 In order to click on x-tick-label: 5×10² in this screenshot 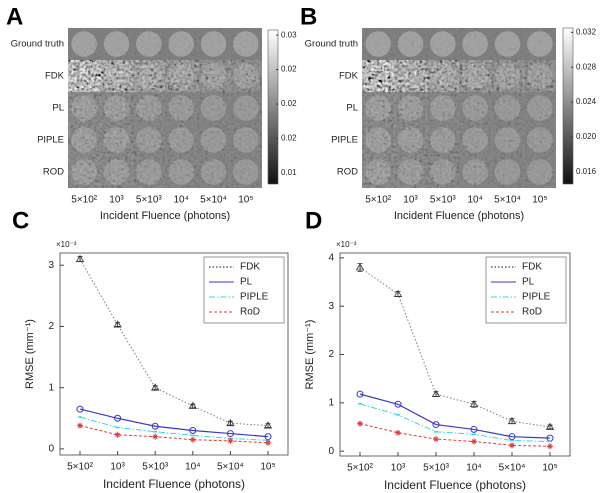, I will do `click(84, 200)`.